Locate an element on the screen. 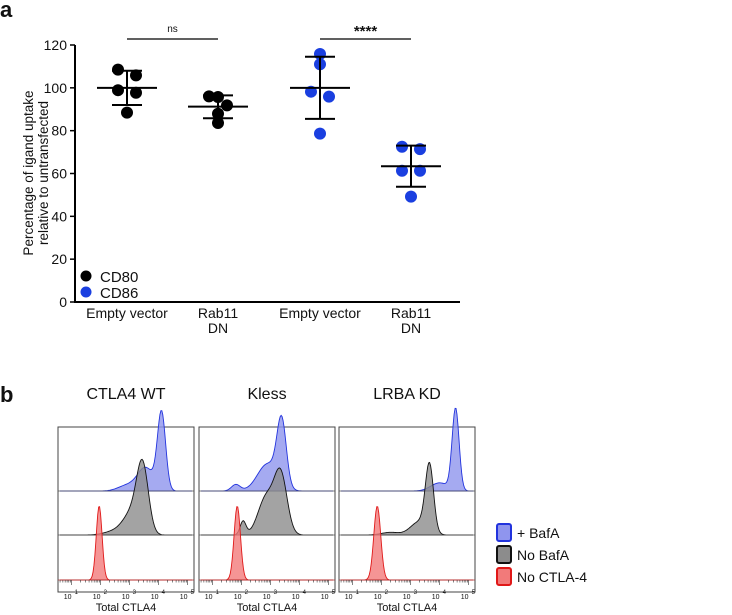 The height and width of the screenshot is (615, 732). panel-label-a: a is located at coordinates (6, 11).